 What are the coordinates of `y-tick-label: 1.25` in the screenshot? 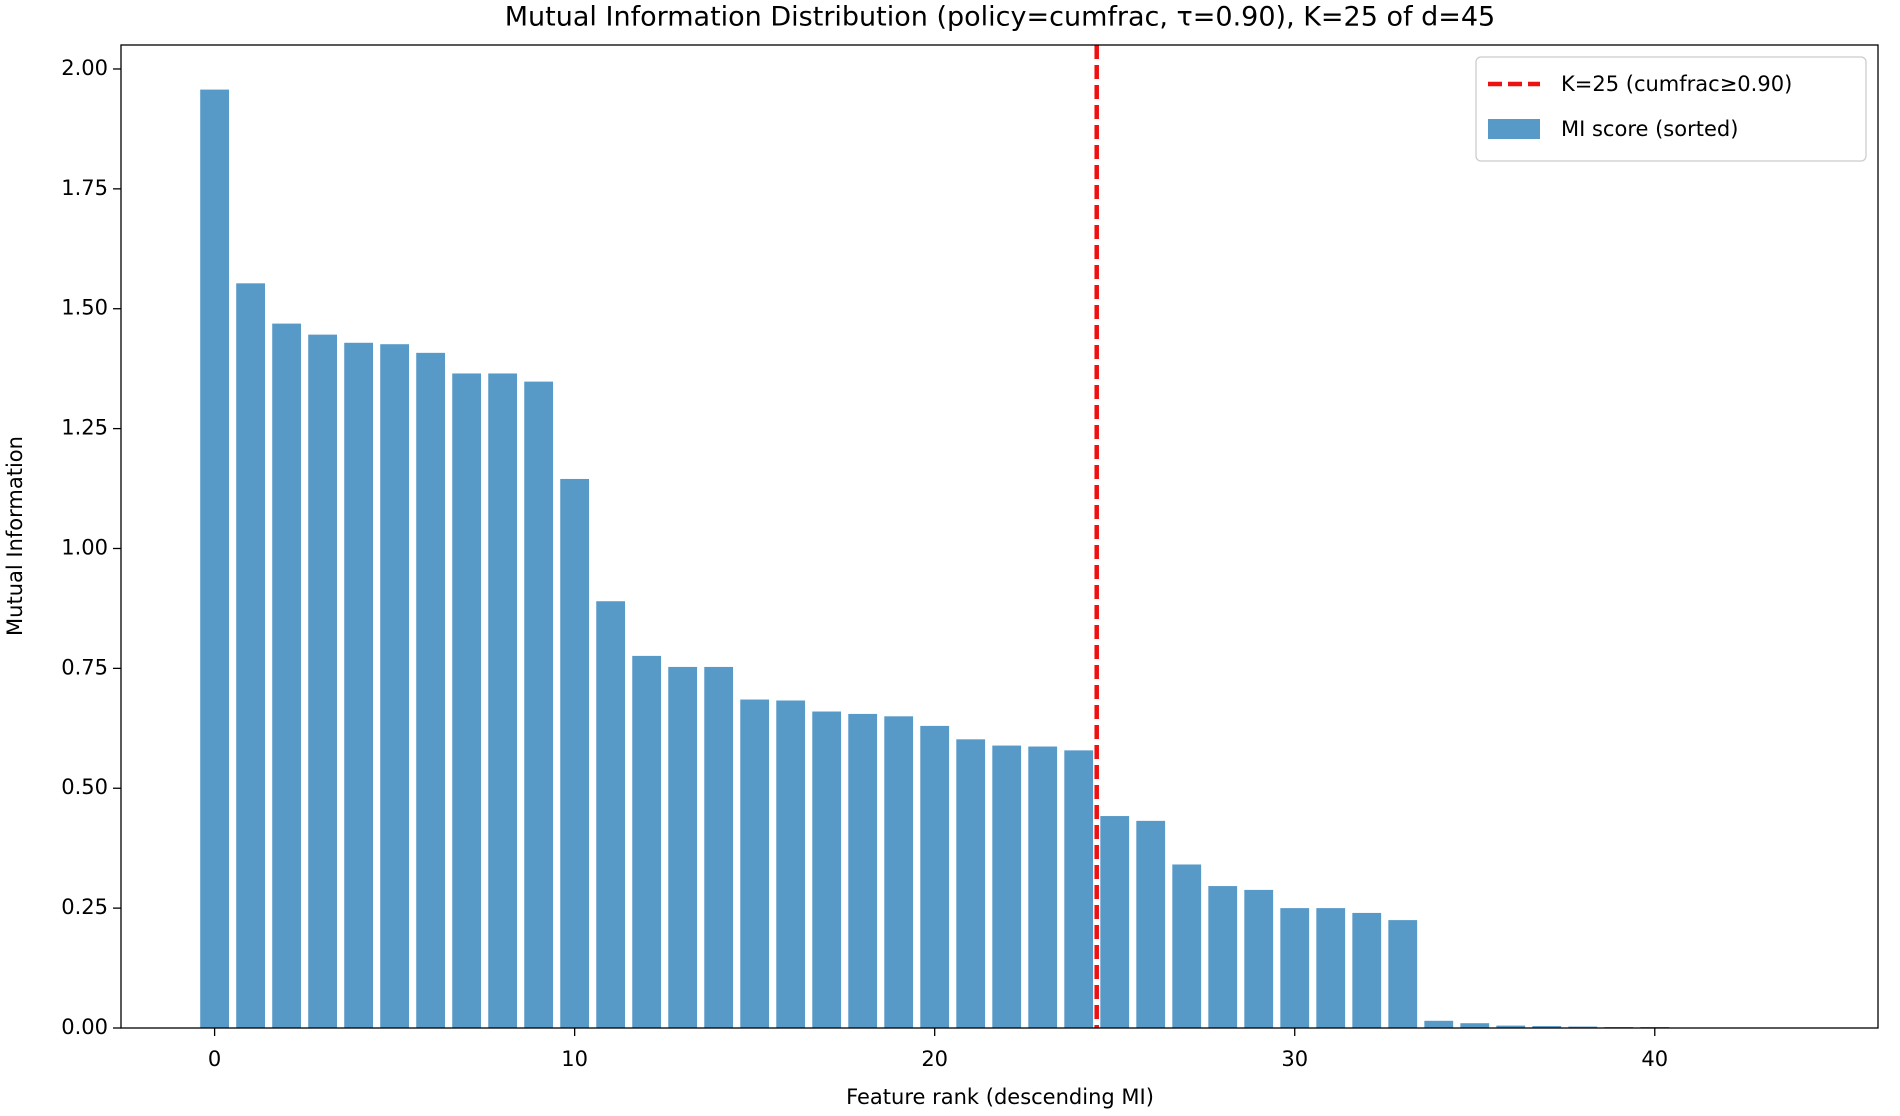 It's located at (84, 428).